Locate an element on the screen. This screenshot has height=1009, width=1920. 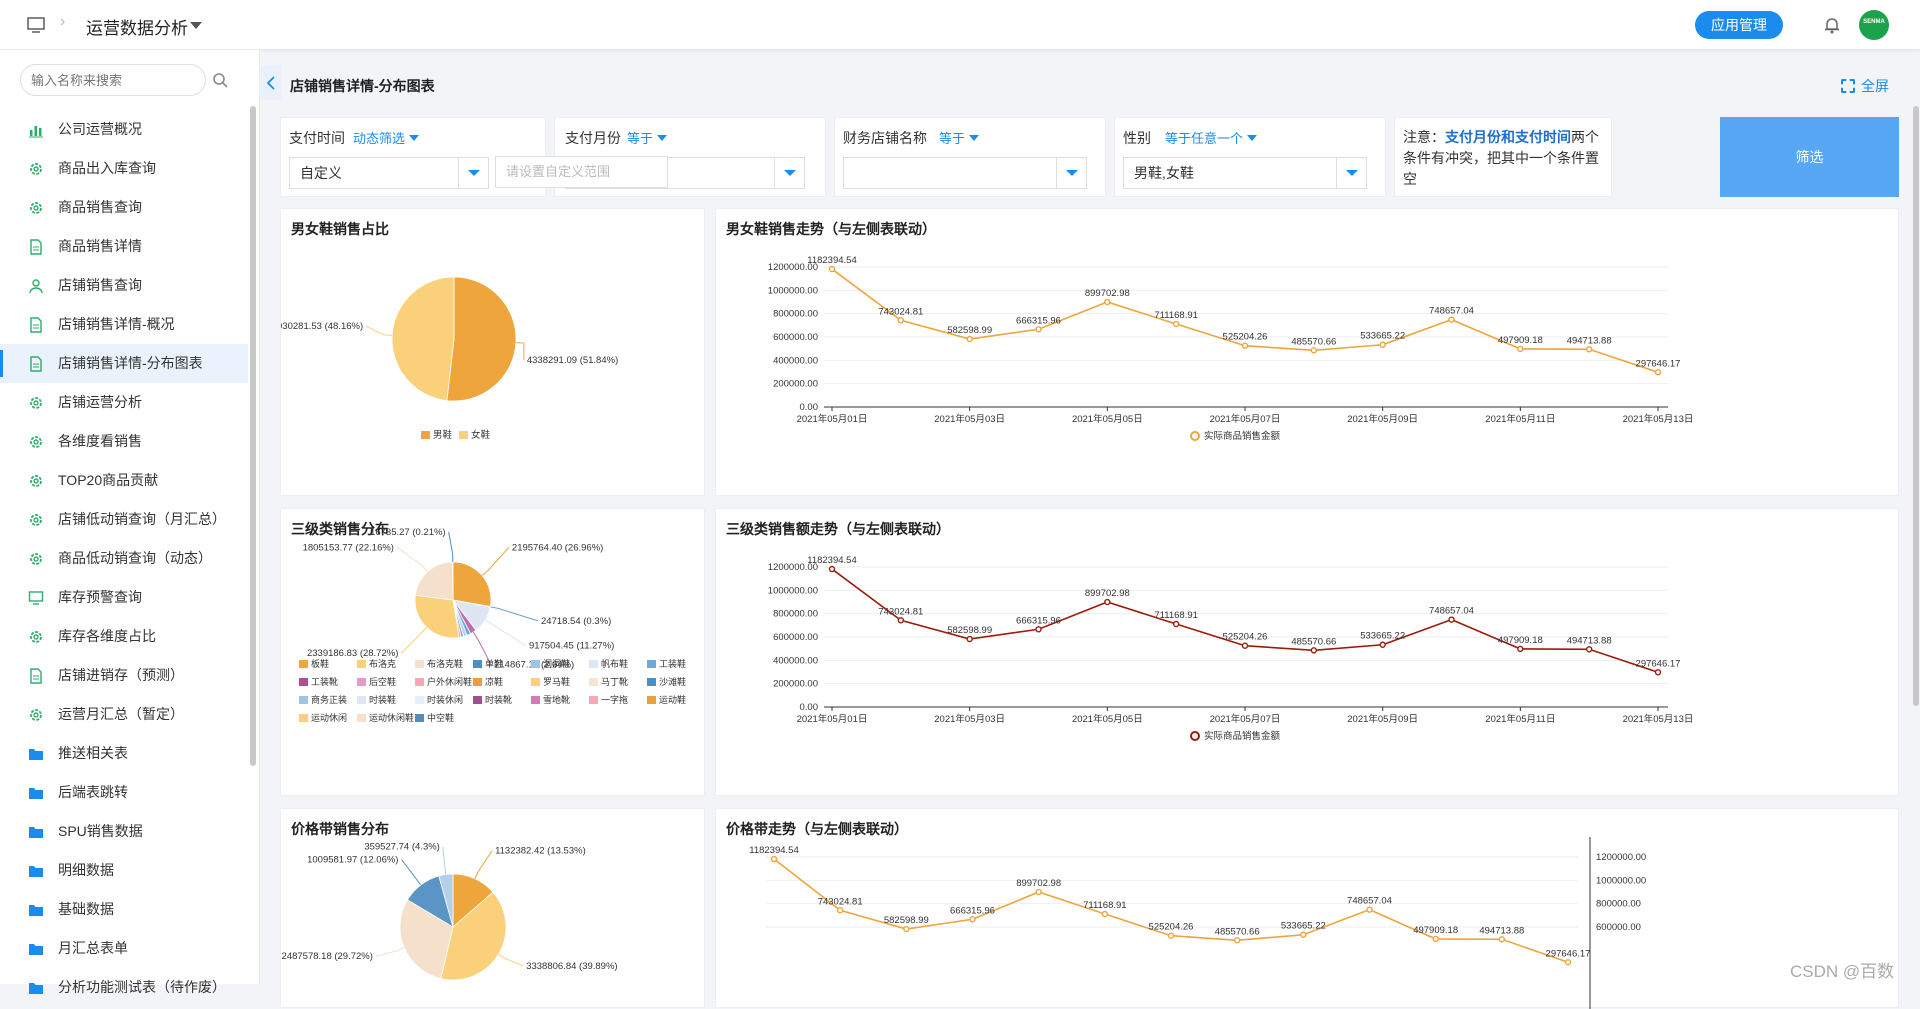
sidebar-scrollbar is located at coordinates (253, 436).